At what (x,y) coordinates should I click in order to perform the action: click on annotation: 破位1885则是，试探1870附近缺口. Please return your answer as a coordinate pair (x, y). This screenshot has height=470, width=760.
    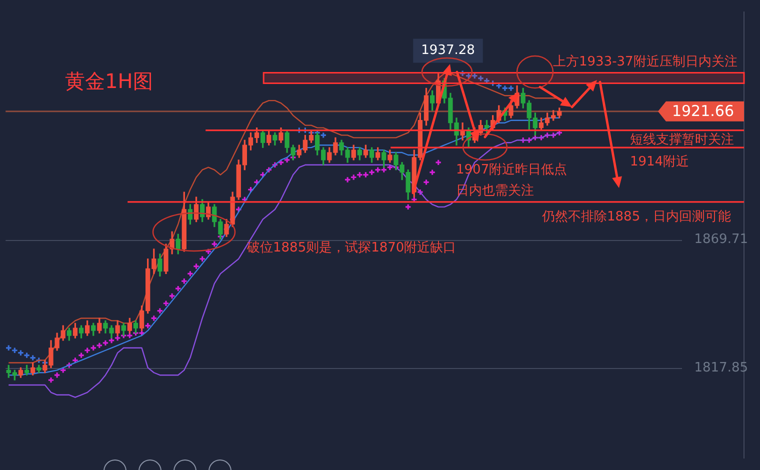
    Looking at the image, I should click on (351, 248).